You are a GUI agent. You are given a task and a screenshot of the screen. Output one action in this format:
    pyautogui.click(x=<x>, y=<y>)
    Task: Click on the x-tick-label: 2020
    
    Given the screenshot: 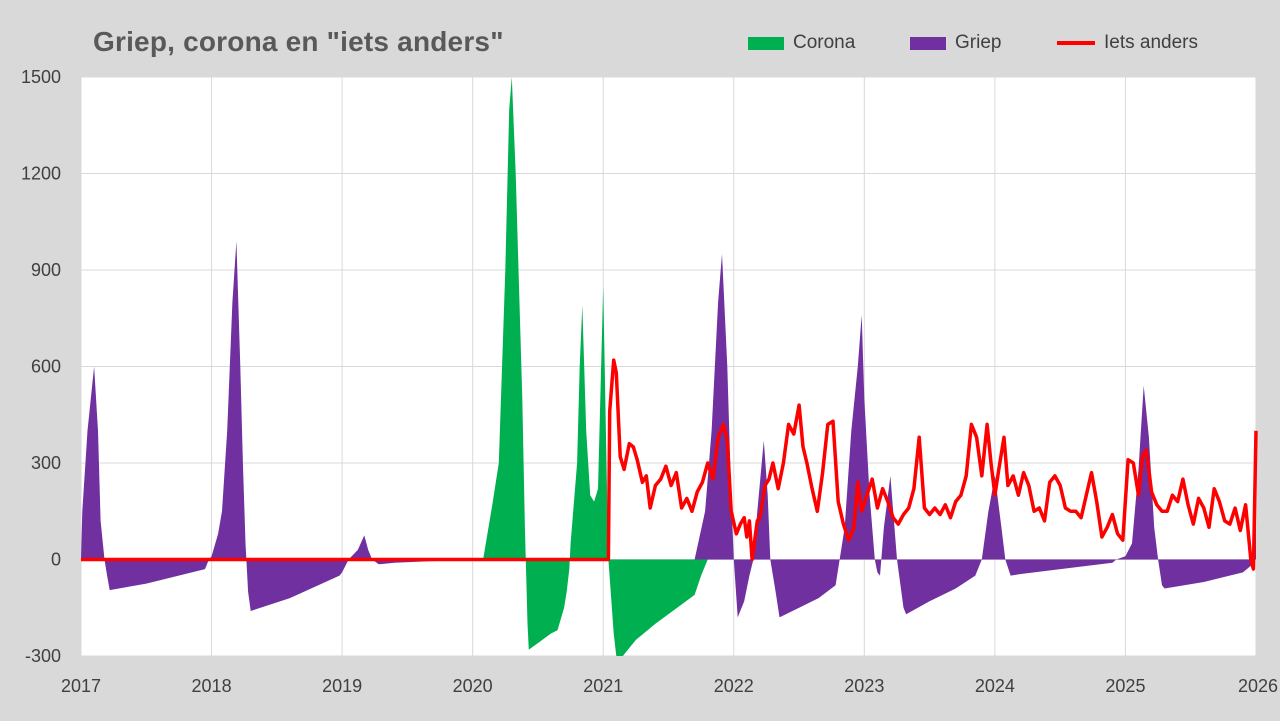 What is the action you would take?
    pyautogui.click(x=473, y=686)
    